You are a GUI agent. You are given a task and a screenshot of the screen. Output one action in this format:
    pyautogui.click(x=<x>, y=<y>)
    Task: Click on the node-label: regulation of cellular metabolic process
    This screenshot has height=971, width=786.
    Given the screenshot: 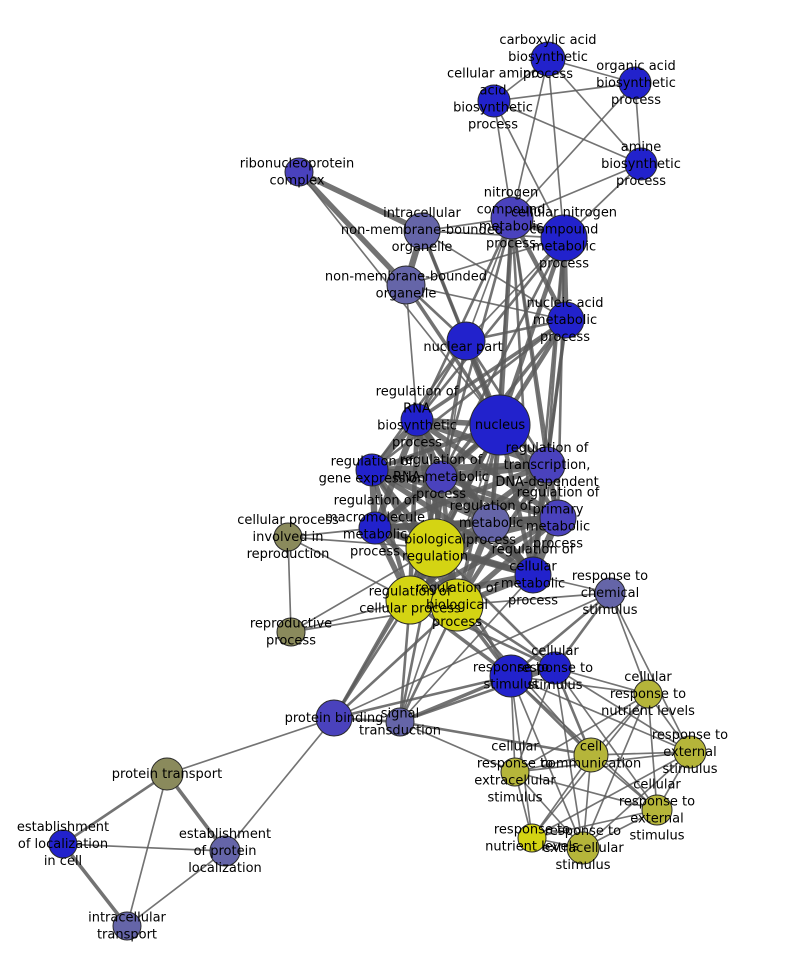 What is the action you would take?
    pyautogui.click(x=533, y=575)
    